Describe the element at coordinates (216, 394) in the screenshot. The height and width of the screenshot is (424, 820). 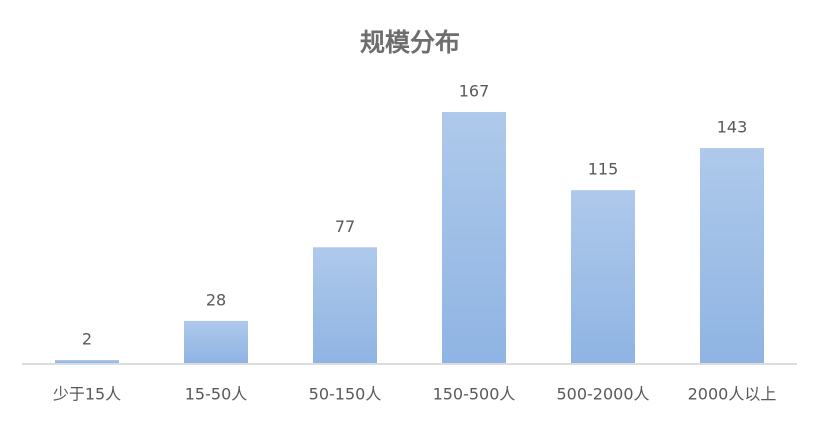
I see `x-tick-label: 15-50人` at that location.